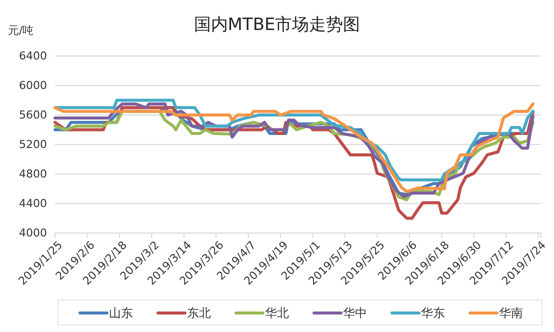 Image resolution: width=554 pixels, height=332 pixels. I want to click on legend-label: 东北, so click(199, 313).